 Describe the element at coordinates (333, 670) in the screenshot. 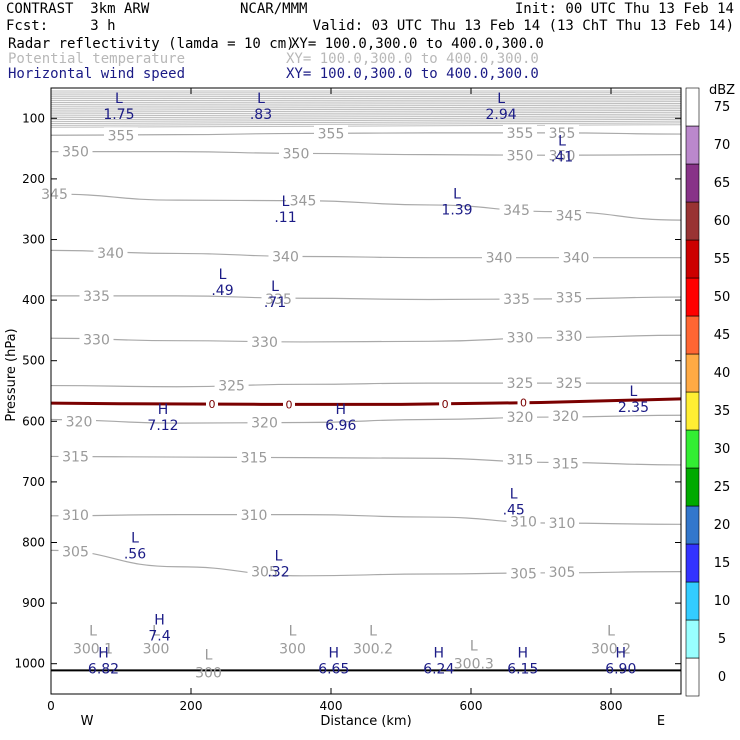

I see `wind-extremum-value: 6.65` at that location.